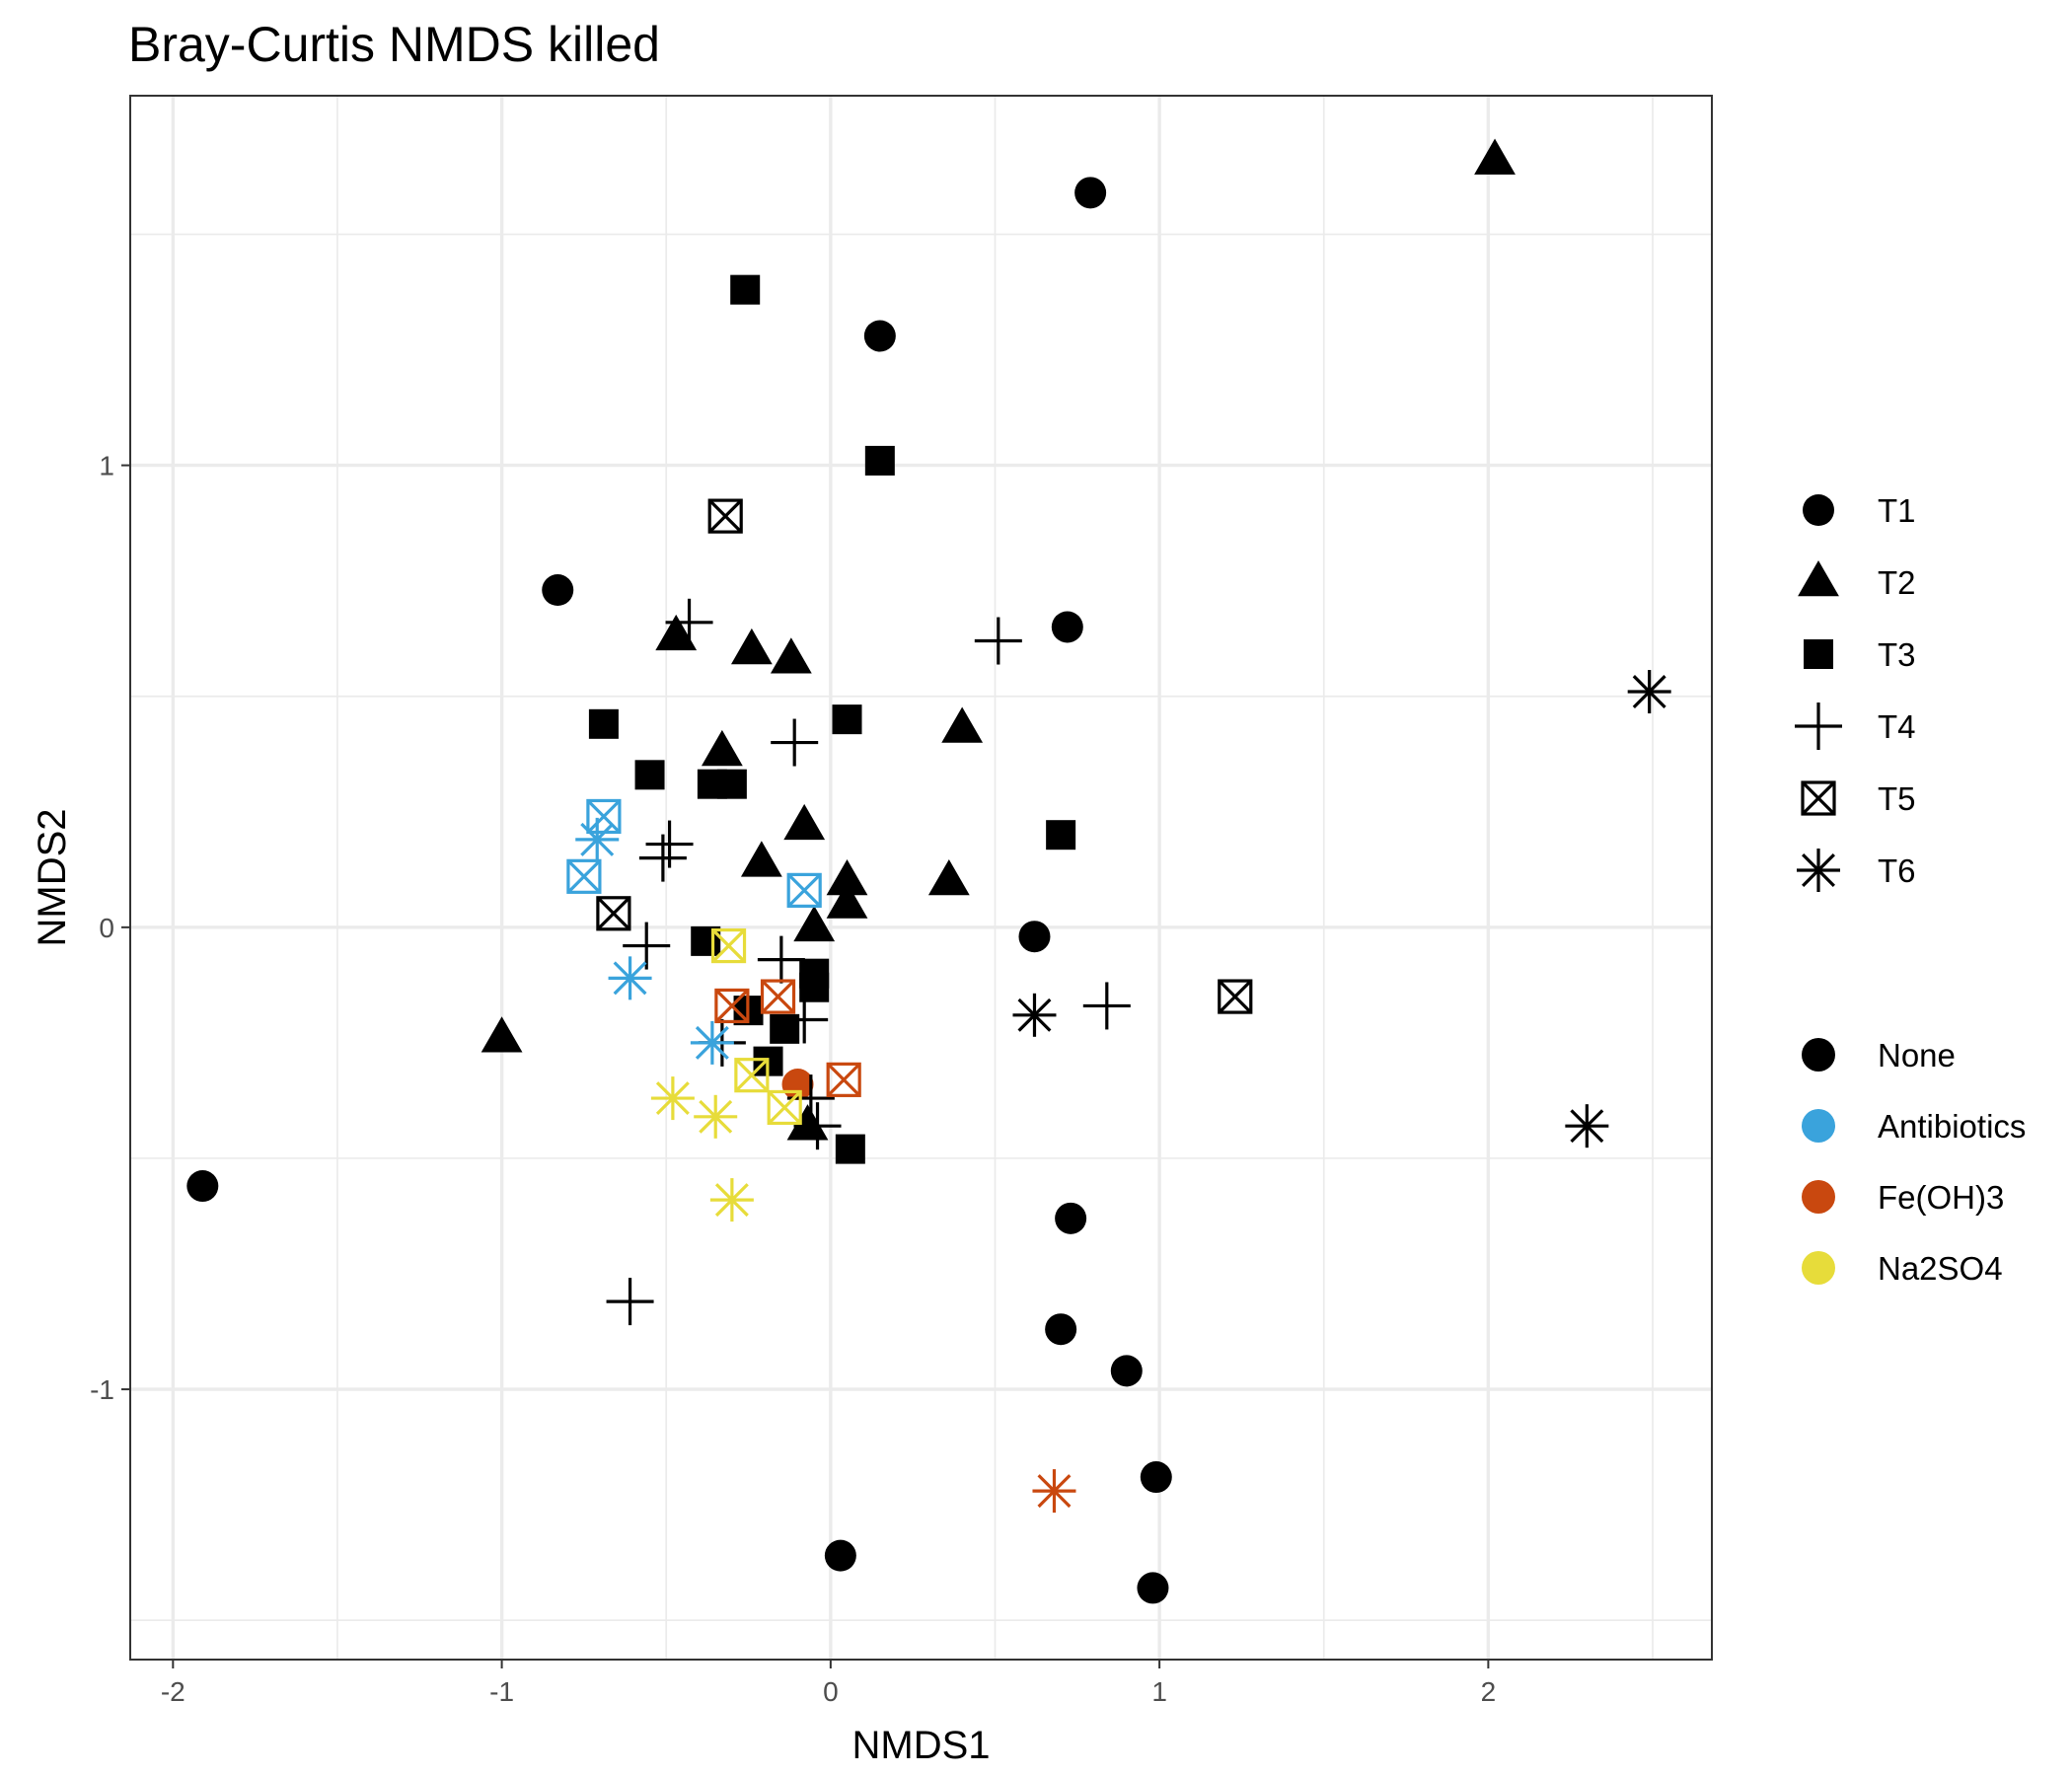 Image resolution: width=2072 pixels, height=1776 pixels. I want to click on y-axis-title: NMDS2, so click(53, 877).